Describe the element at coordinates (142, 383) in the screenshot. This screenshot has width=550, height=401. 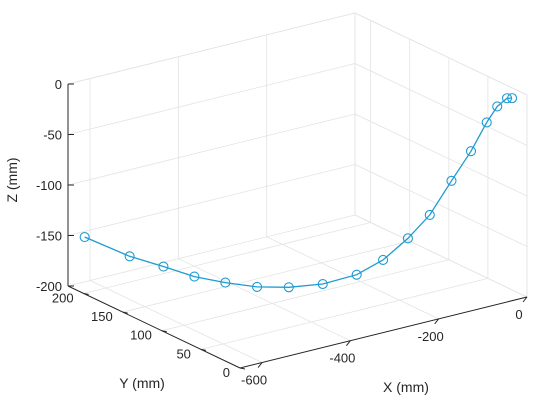
I see `y-axis-label: Y (mm)` at that location.